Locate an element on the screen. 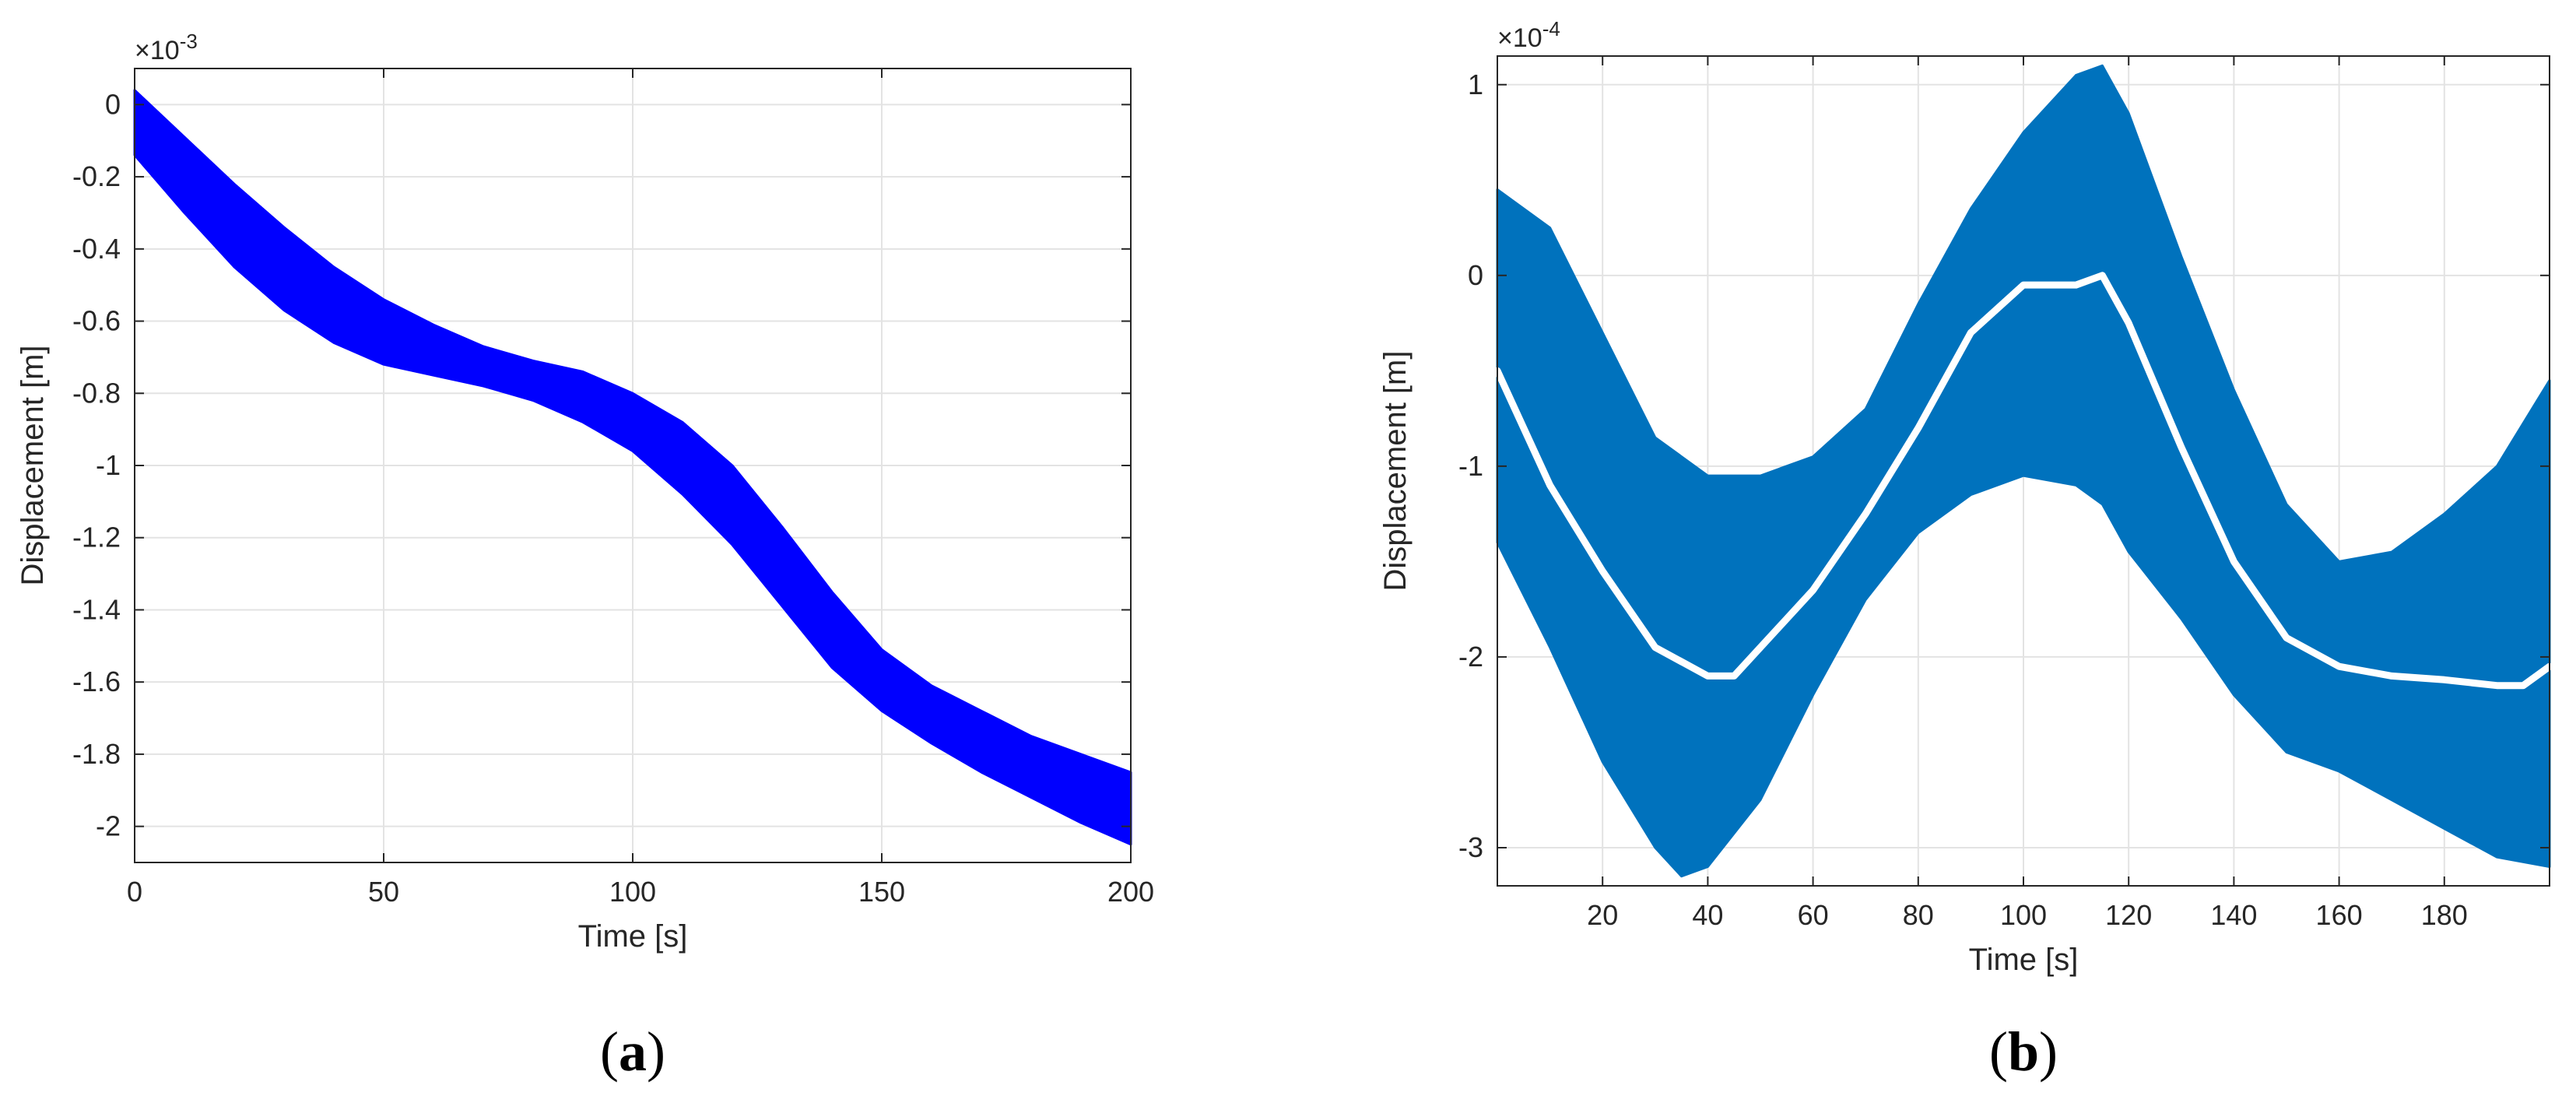 This screenshot has width=2576, height=1096. x-tick-label: 0 is located at coordinates (135, 892).